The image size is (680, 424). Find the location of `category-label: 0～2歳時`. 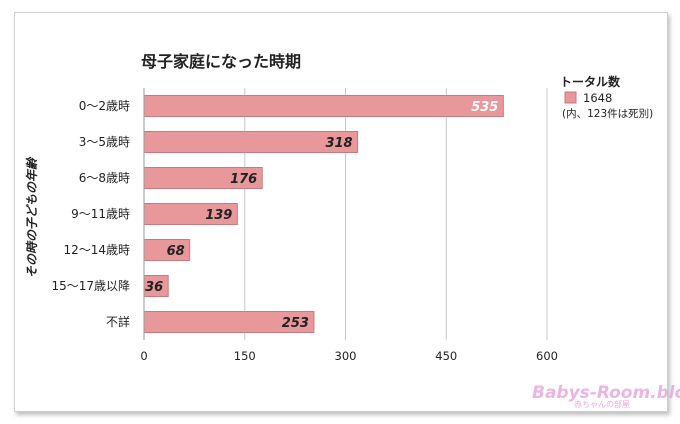

category-label: 0～2歳時 is located at coordinates (104, 106).